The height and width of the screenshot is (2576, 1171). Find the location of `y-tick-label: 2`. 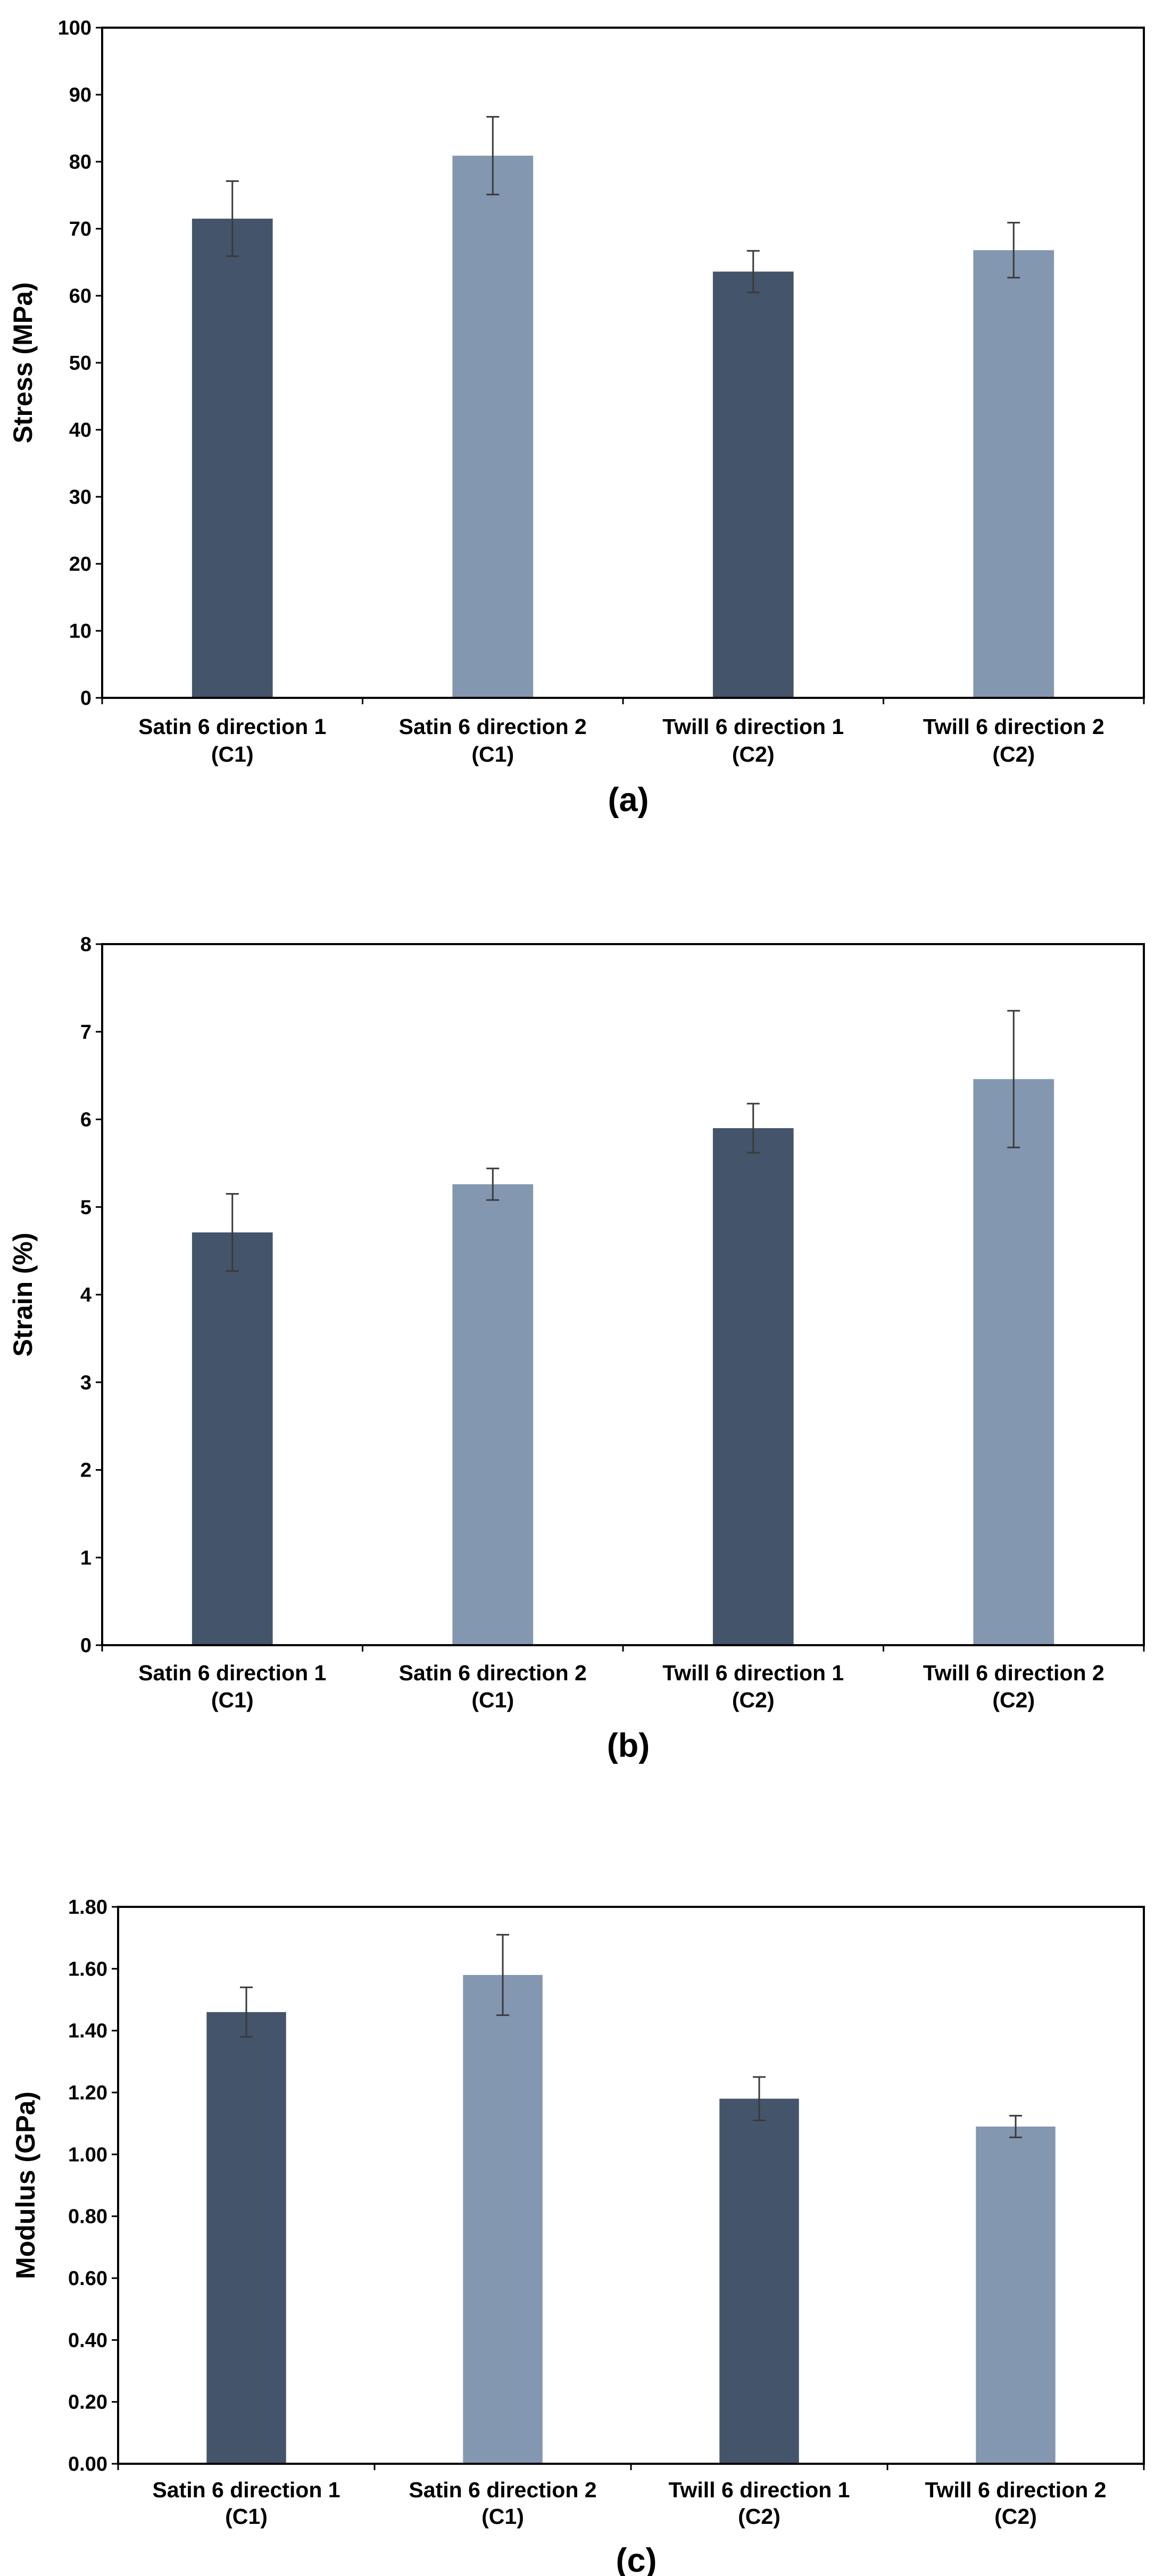

y-tick-label: 2 is located at coordinates (86, 1471).